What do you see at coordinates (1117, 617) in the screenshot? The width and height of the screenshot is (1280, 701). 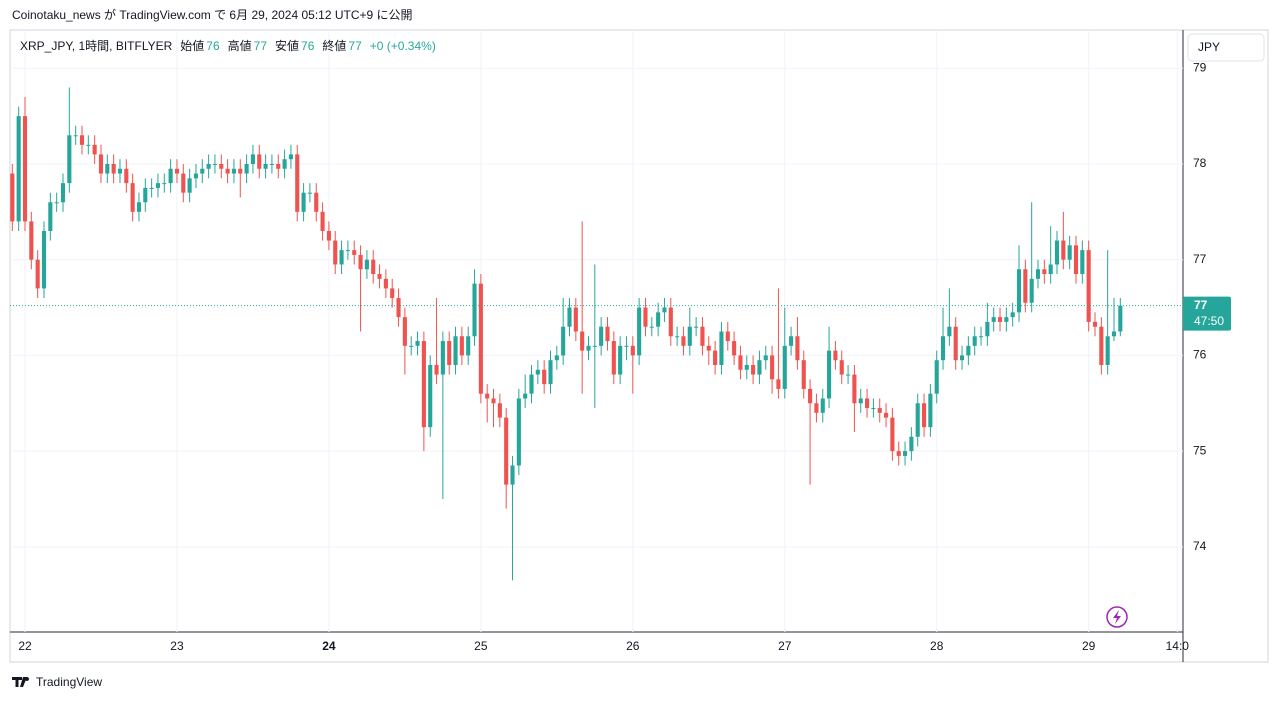 I see `lightning-icon` at bounding box center [1117, 617].